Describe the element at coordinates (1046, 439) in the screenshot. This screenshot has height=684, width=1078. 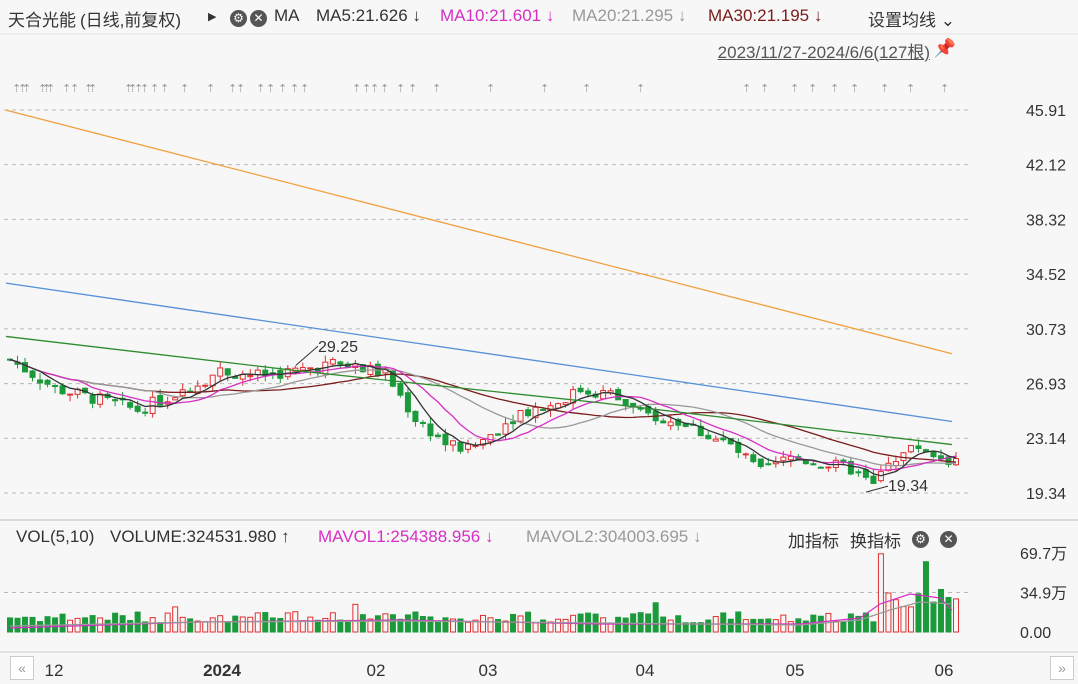
I see `price-tick-label: 23.14` at that location.